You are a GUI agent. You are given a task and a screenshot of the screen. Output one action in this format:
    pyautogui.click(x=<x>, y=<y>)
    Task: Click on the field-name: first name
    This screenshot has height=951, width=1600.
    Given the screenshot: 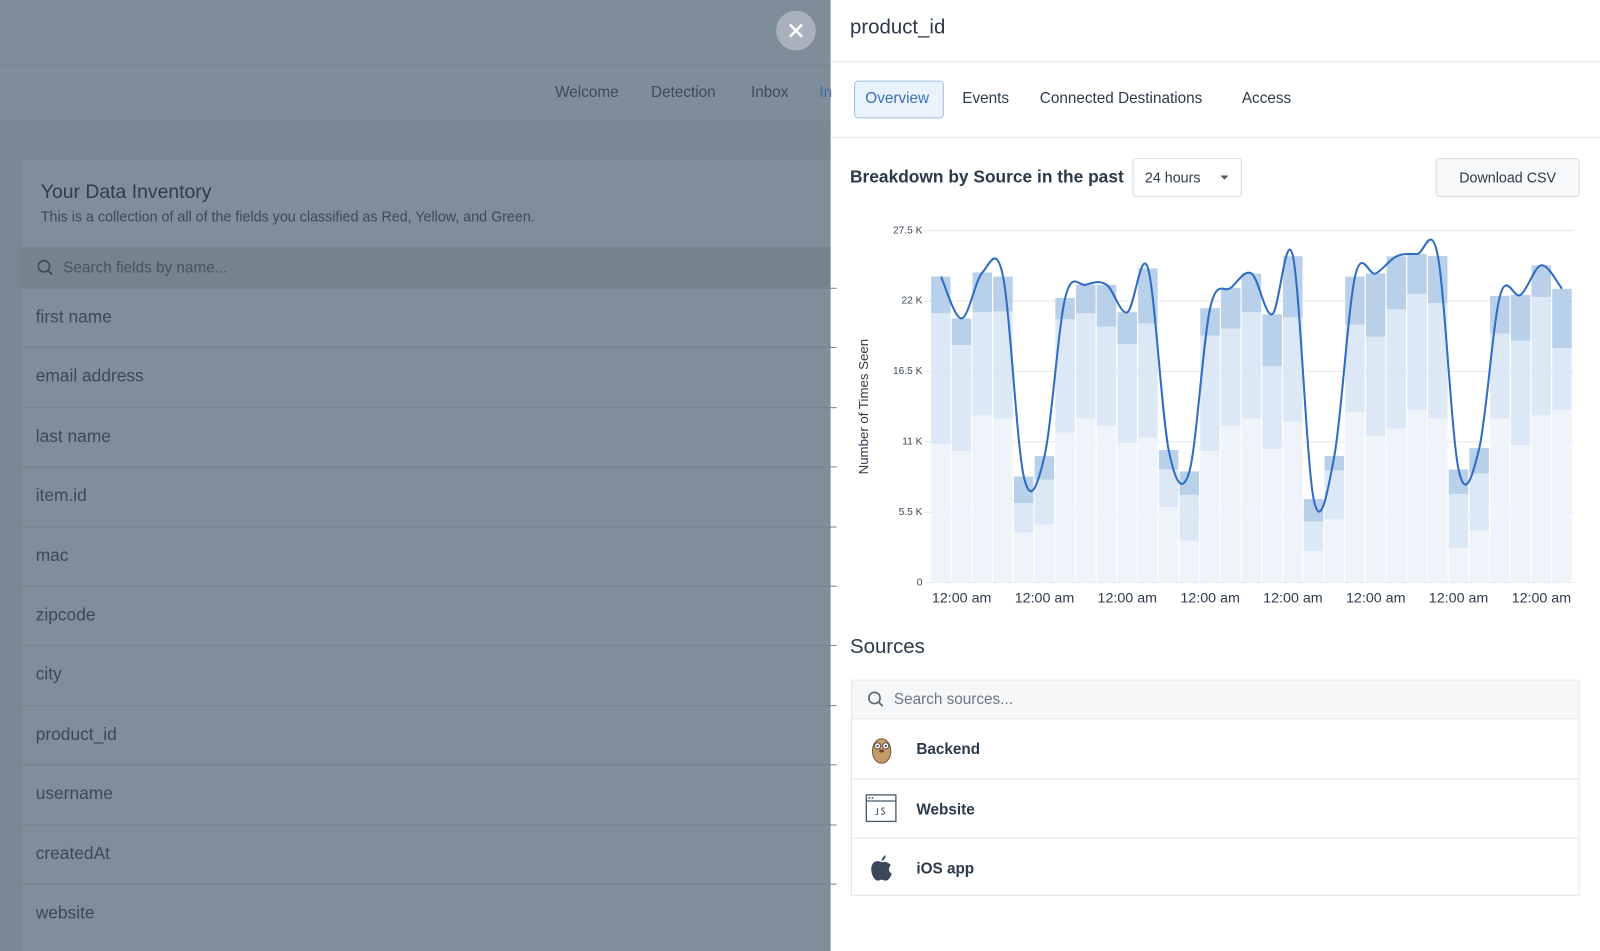 What is the action you would take?
    pyautogui.click(x=73, y=317)
    